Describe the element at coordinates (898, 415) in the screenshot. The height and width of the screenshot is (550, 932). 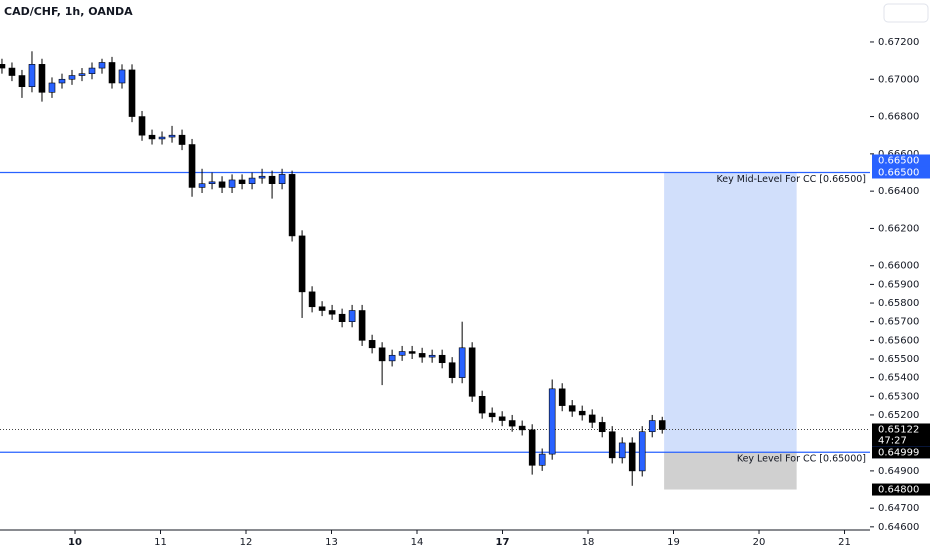
I see `y-tick-label: 0.65200` at that location.